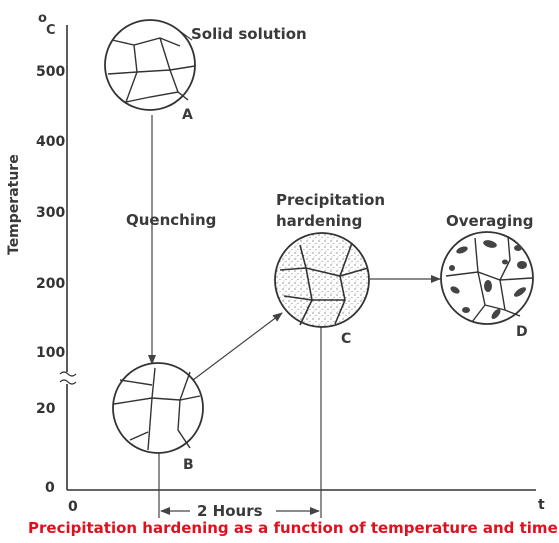 This screenshot has height=543, width=559. I want to click on y-tick-100: 100, so click(50, 353).